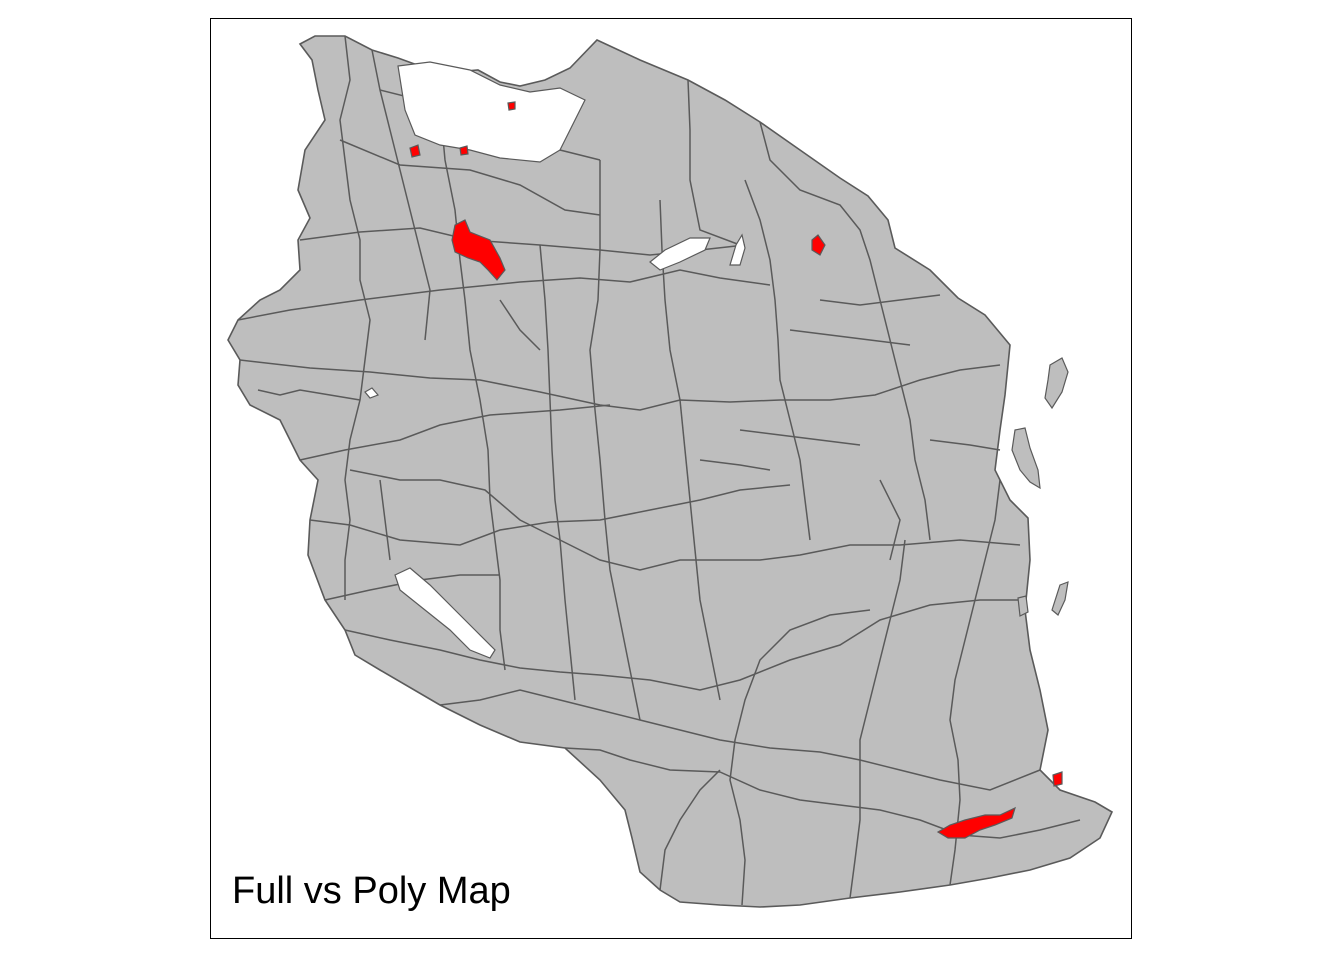  I want to click on highlight-region-north-west, so click(478, 250).